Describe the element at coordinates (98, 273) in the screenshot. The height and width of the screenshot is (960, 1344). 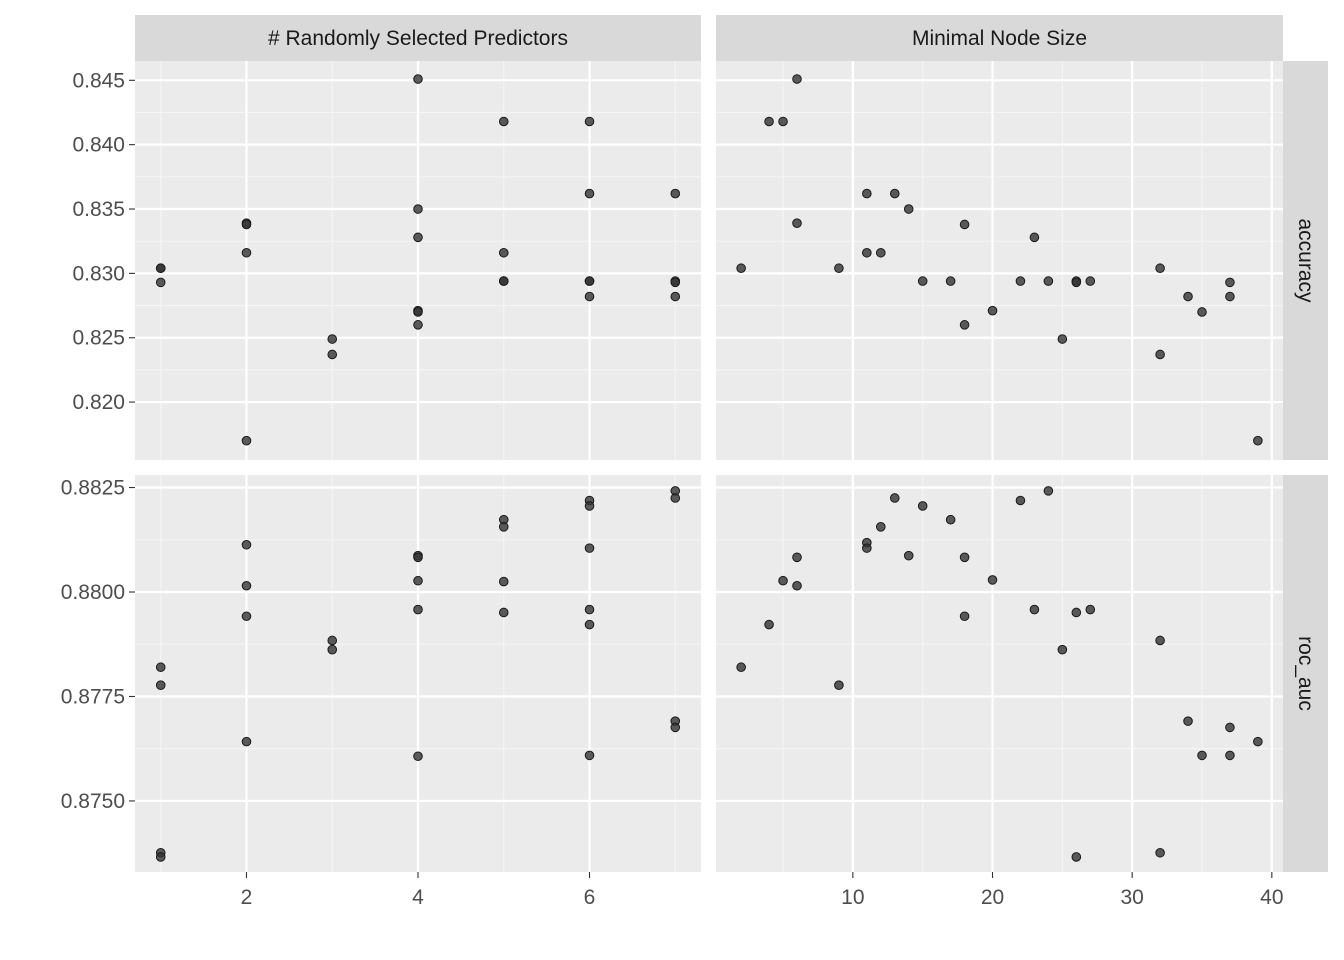
I see `y-tick-label: 0.830` at that location.